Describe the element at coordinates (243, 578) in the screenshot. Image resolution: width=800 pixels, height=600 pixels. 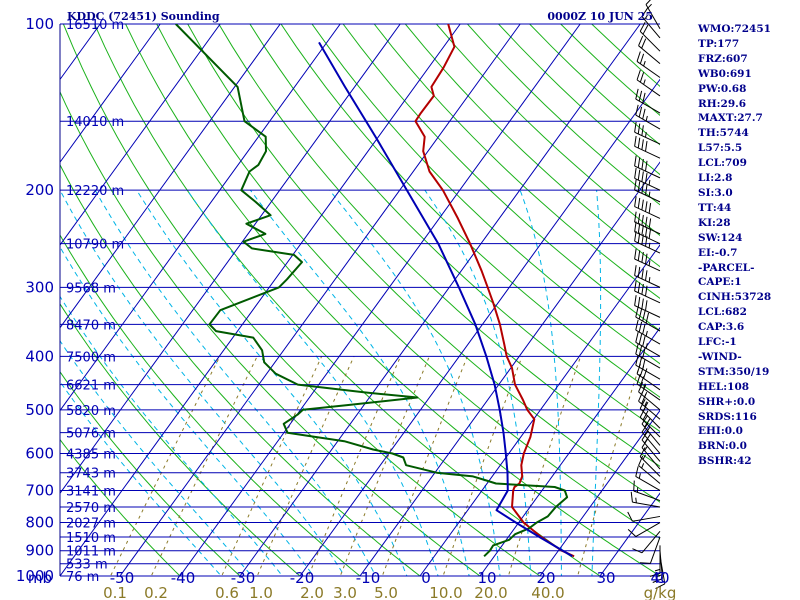
I see `temperature-tick-label: -30` at that location.